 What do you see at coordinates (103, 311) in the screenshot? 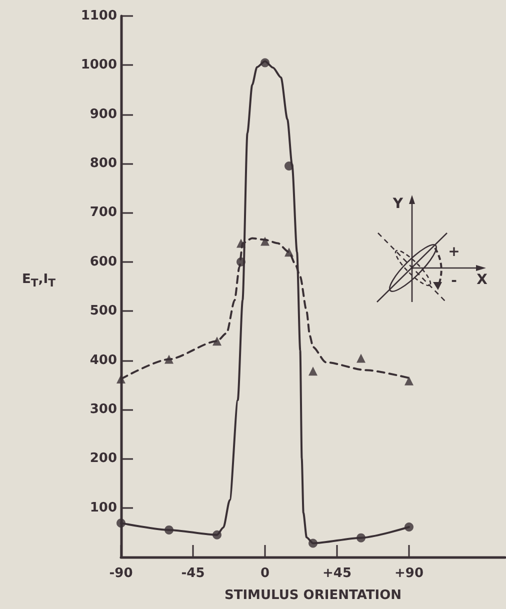
I see `y-tick-label: 500` at bounding box center [103, 311].